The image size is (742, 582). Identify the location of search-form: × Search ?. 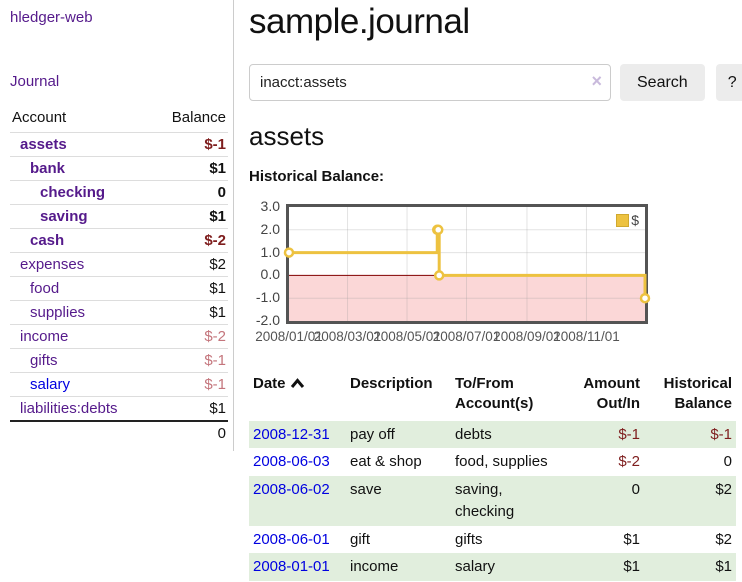
(495, 82).